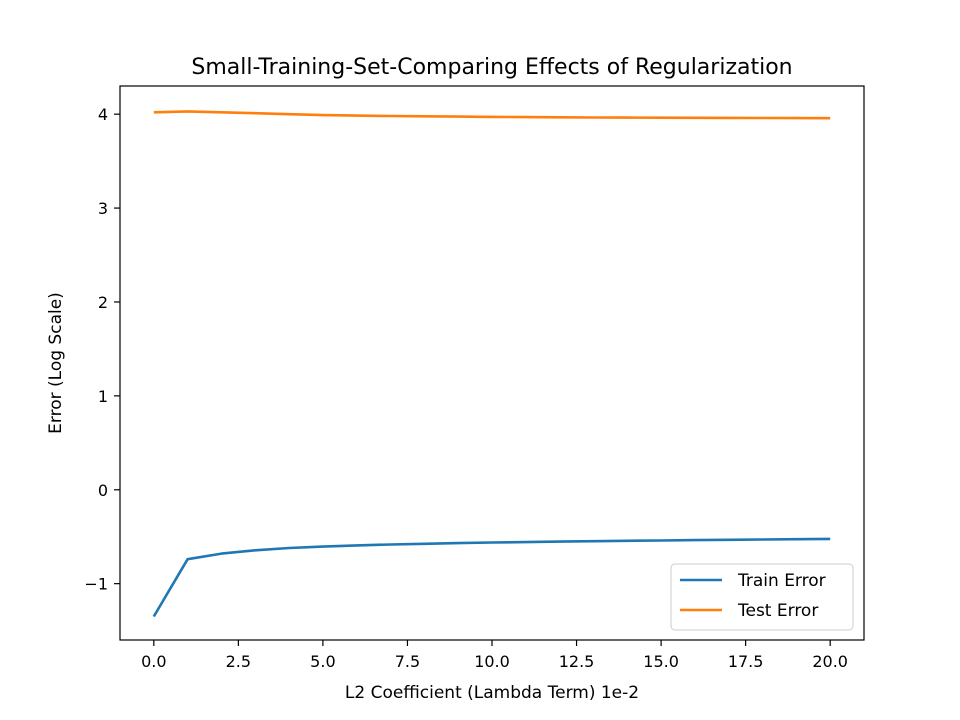 The height and width of the screenshot is (720, 960). I want to click on y-tick-label: −1, so click(96, 584).